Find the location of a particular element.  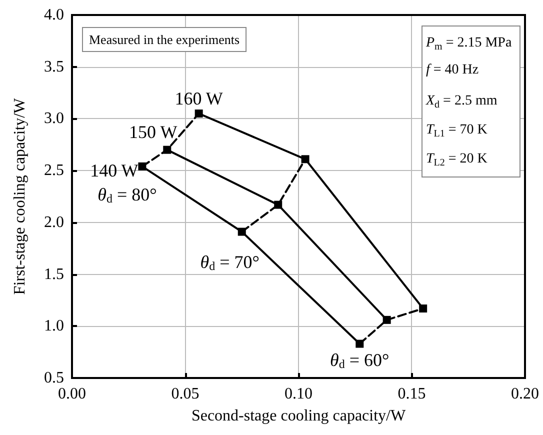

x-tick-label: 0.10 is located at coordinates (298, 394).